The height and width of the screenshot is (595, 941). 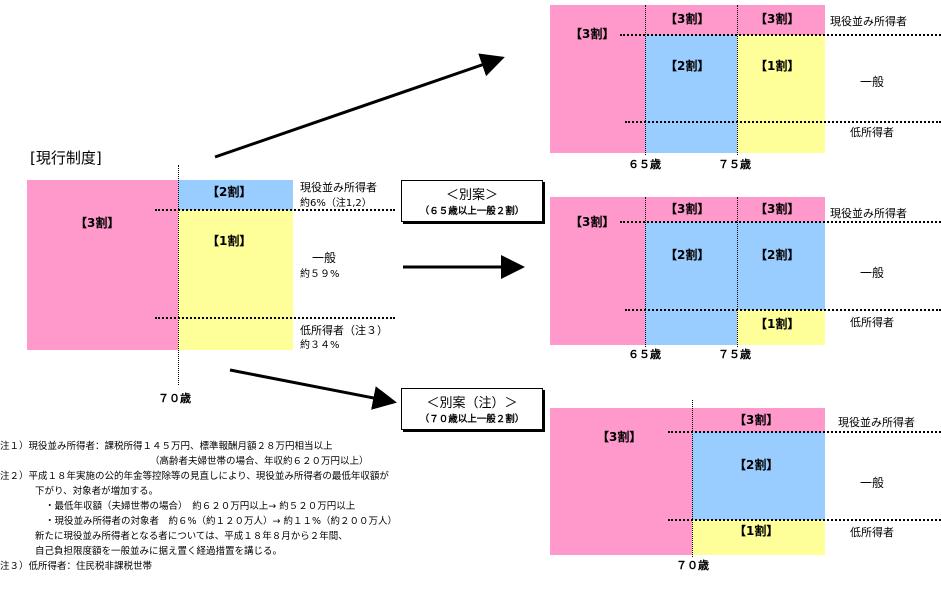 What do you see at coordinates (97, 491) in the screenshot?
I see `note-2-cont: 下がり、対象者が増加する。` at bounding box center [97, 491].